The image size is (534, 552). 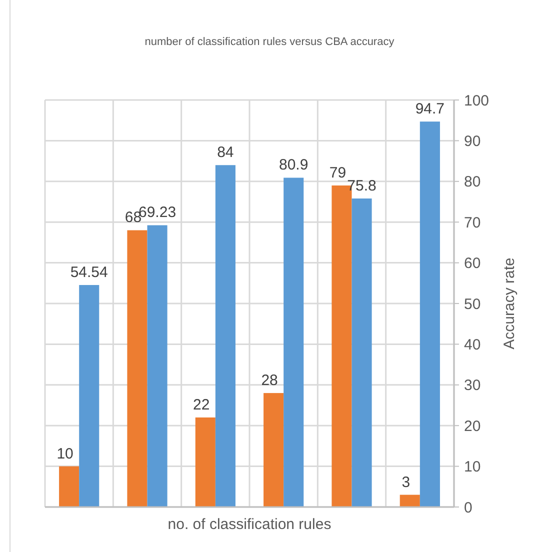 I want to click on y-tick-label: 80, so click(x=472, y=182).